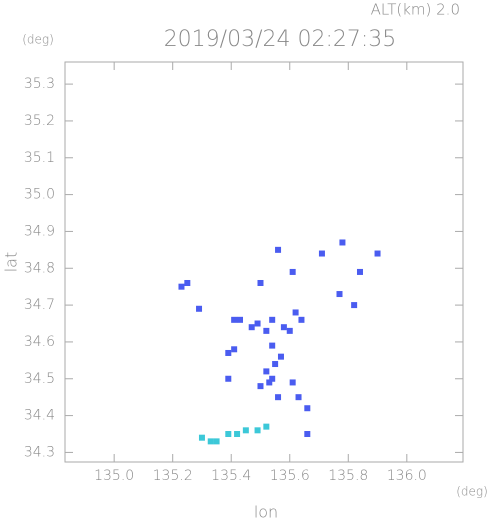 Image resolution: width=491 pixels, height=521 pixels. I want to click on chart-title: 2019/03/24 02:27:35, so click(280, 39).